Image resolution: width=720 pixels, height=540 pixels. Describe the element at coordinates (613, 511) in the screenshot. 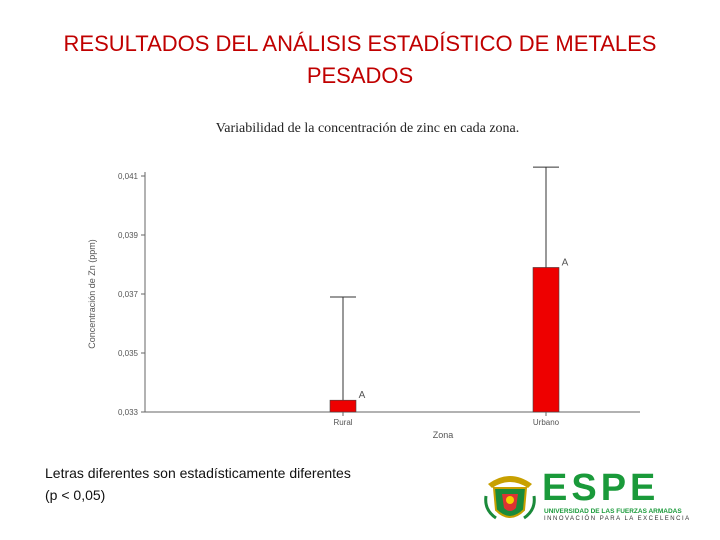

I see `espe-university-name: UNIVERSIDAD DE LAS FUERZAS ARMADAS` at that location.